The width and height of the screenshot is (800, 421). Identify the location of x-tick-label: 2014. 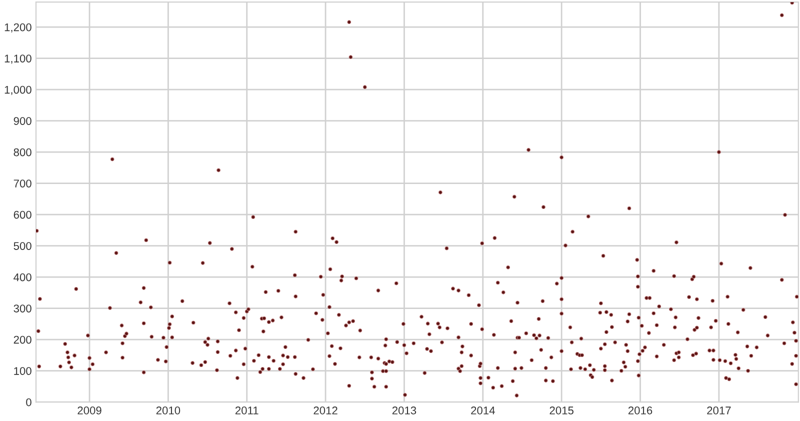
(483, 410).